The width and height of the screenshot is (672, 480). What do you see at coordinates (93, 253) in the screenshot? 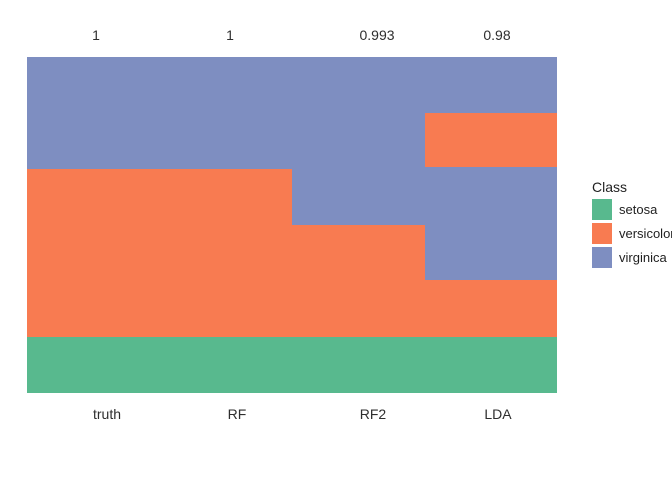
I see `class-segment-truth-versicolor` at bounding box center [93, 253].